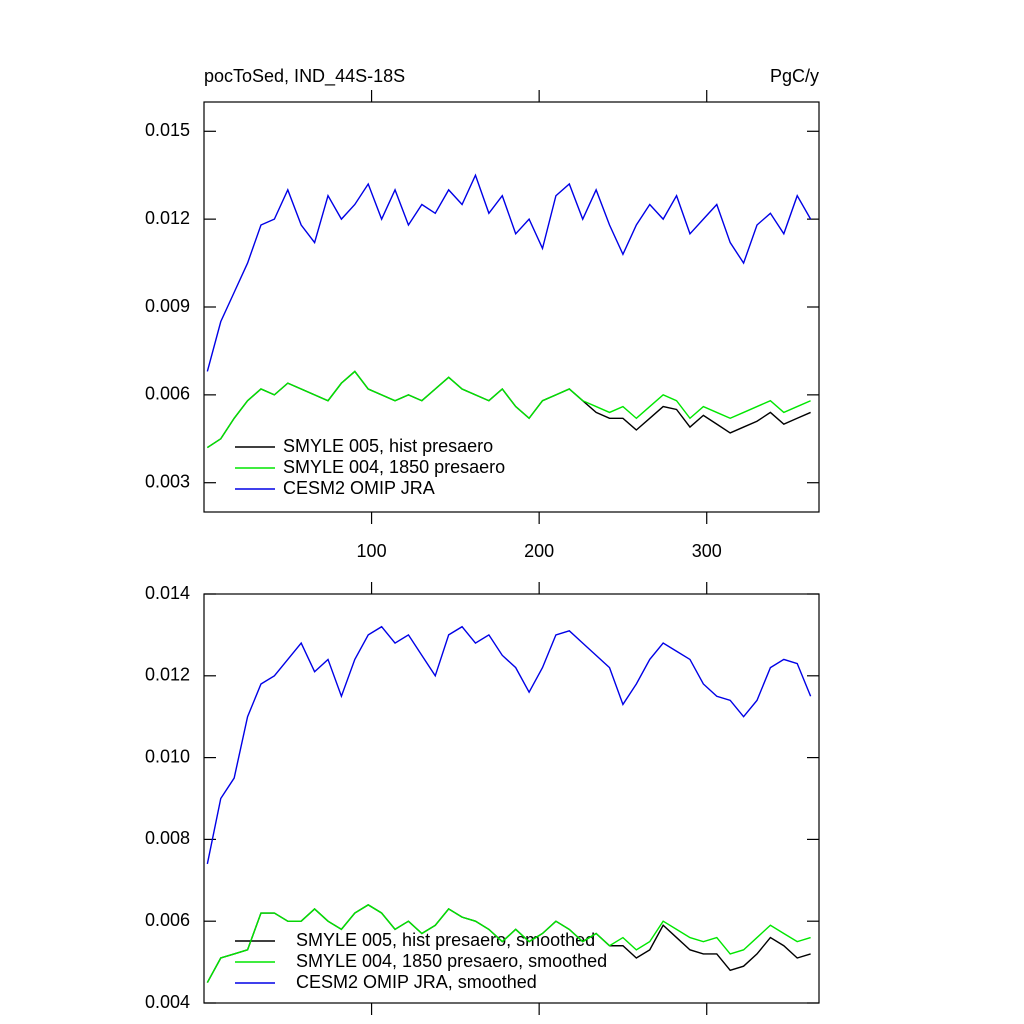 The height and width of the screenshot is (1024, 1024). What do you see at coordinates (167, 481) in the screenshot?
I see `y-tick-label: 0.003` at bounding box center [167, 481].